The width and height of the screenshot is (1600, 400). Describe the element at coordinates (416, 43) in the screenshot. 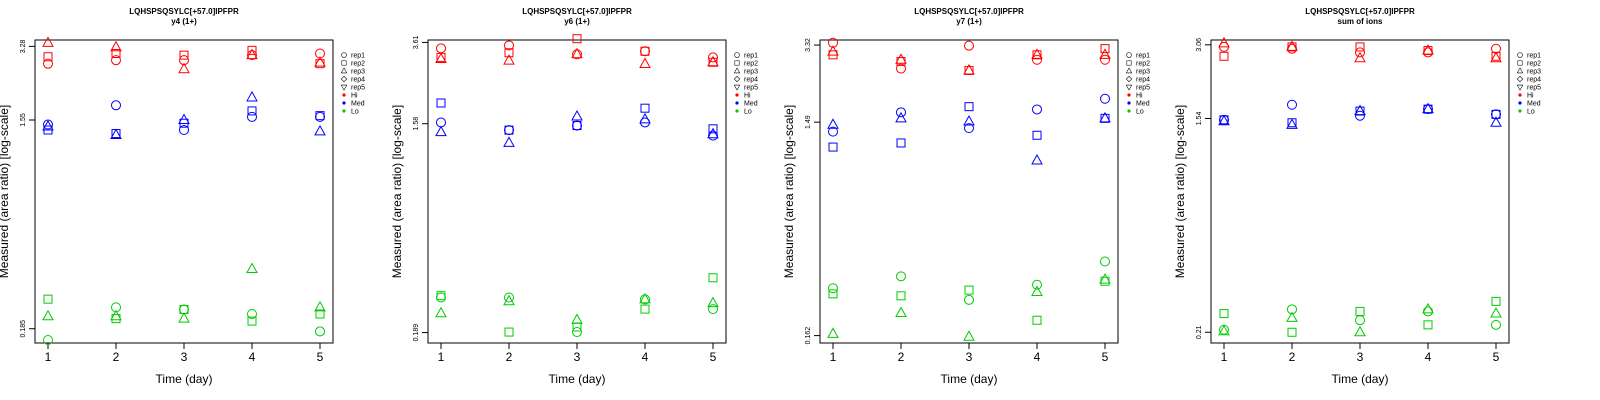

I see `y-tick-label: 3.61` at that location.